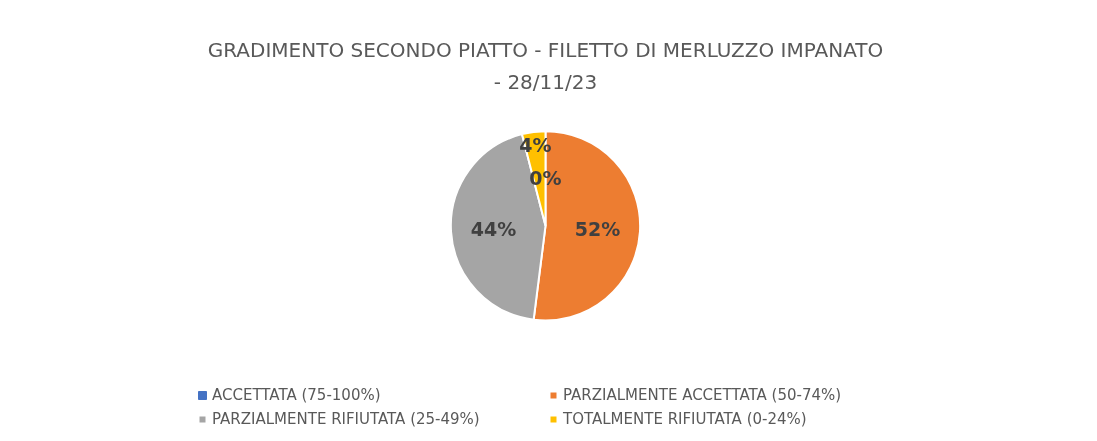  What do you see at coordinates (297, 395) in the screenshot?
I see `legend-label: ACCETTATA (75-100%)` at bounding box center [297, 395].